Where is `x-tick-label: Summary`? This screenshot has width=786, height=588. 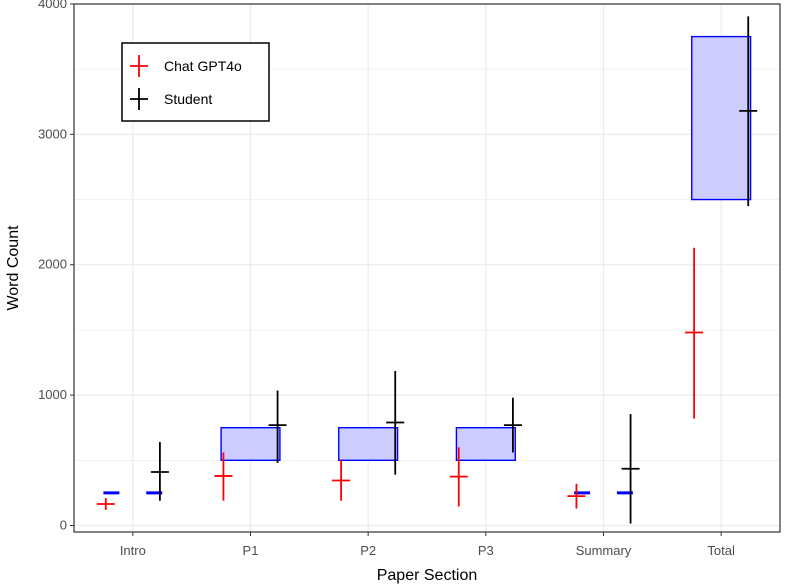
x-tick-label: Summary is located at coordinates (604, 550).